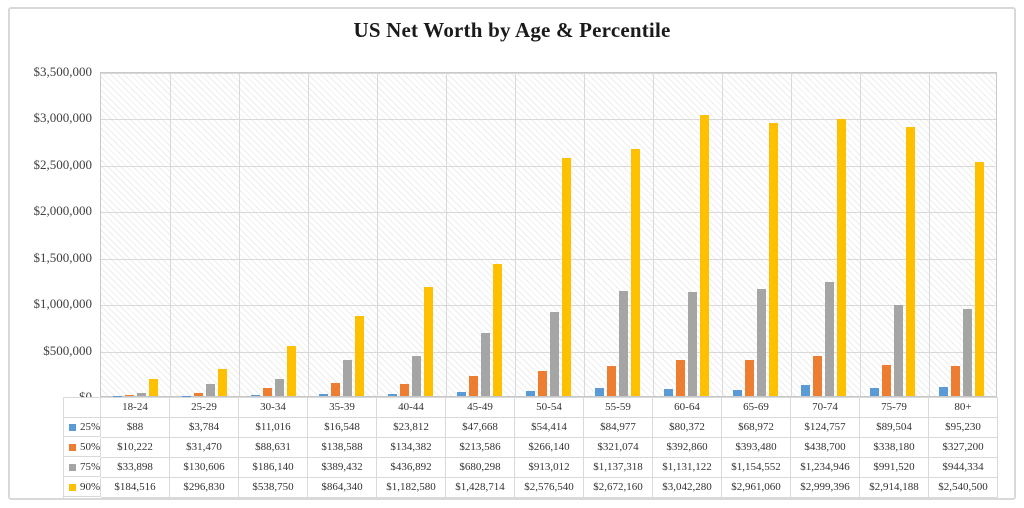 The image size is (1024, 508). What do you see at coordinates (825, 468) in the screenshot?
I see `value-cell-75pct-70-74: $1,234,946` at bounding box center [825, 468].